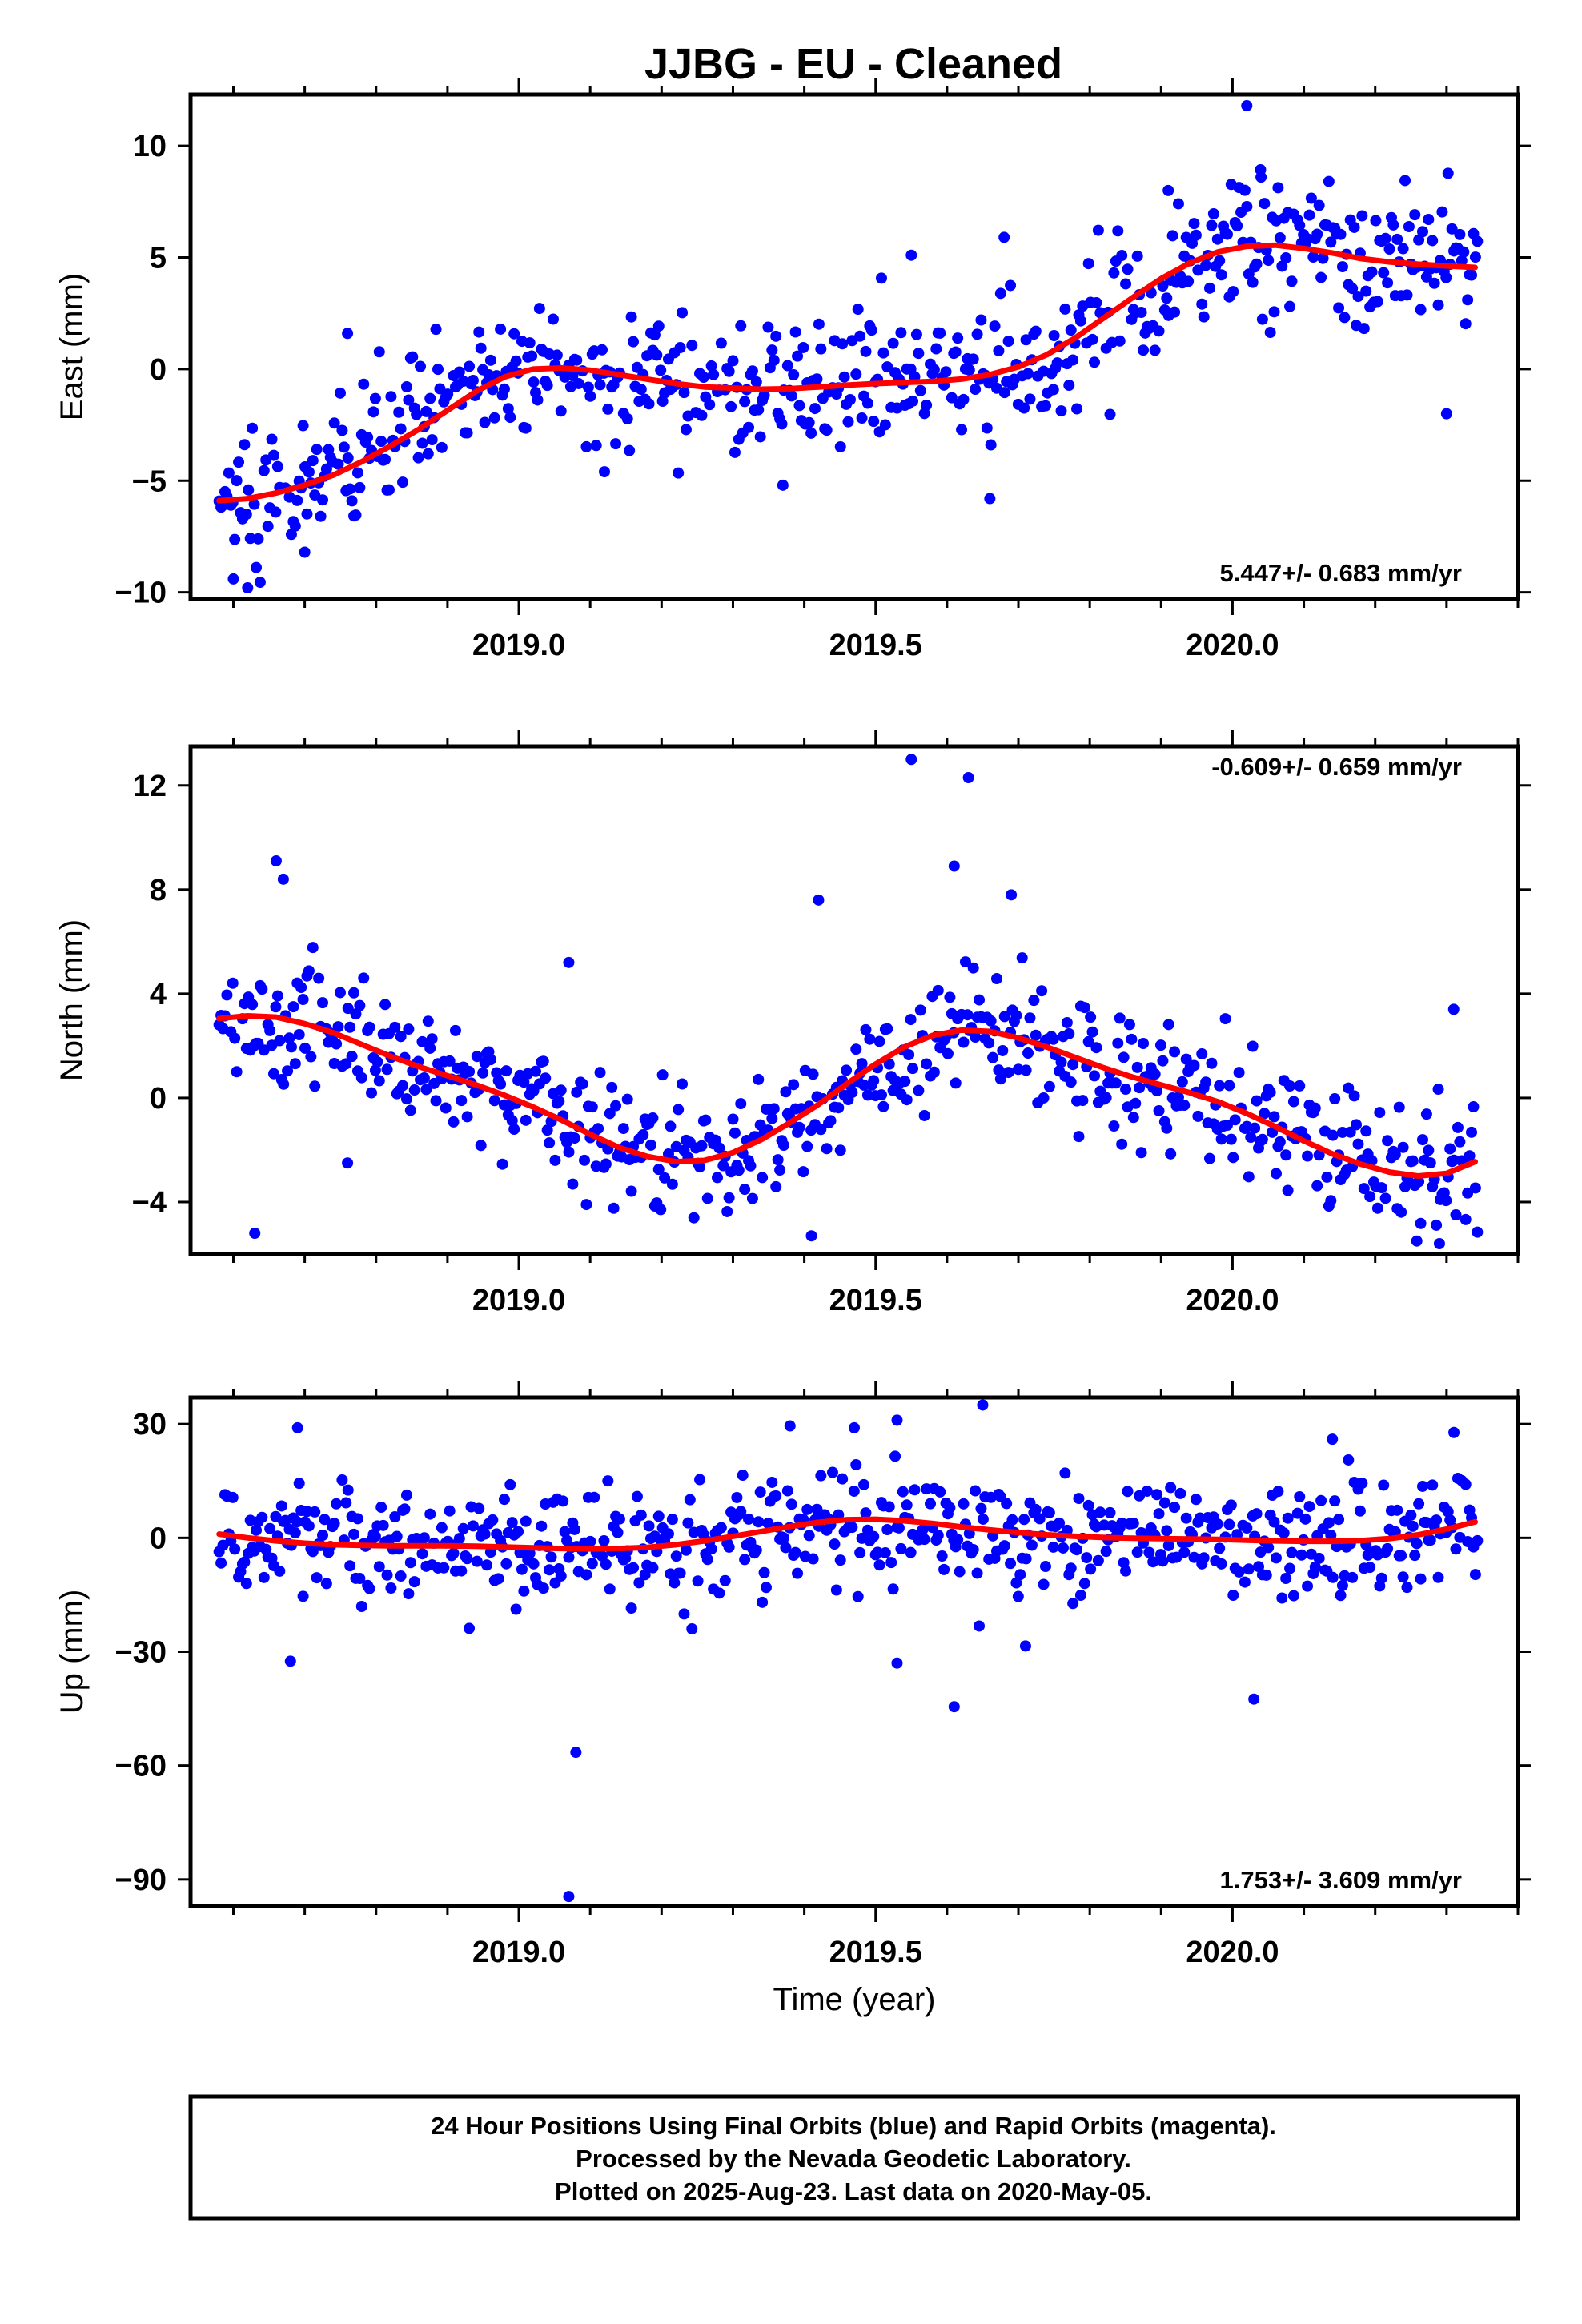 The width and height of the screenshot is (1582, 2324). I want to click on y-tick-label: −30, so click(141, 1653).